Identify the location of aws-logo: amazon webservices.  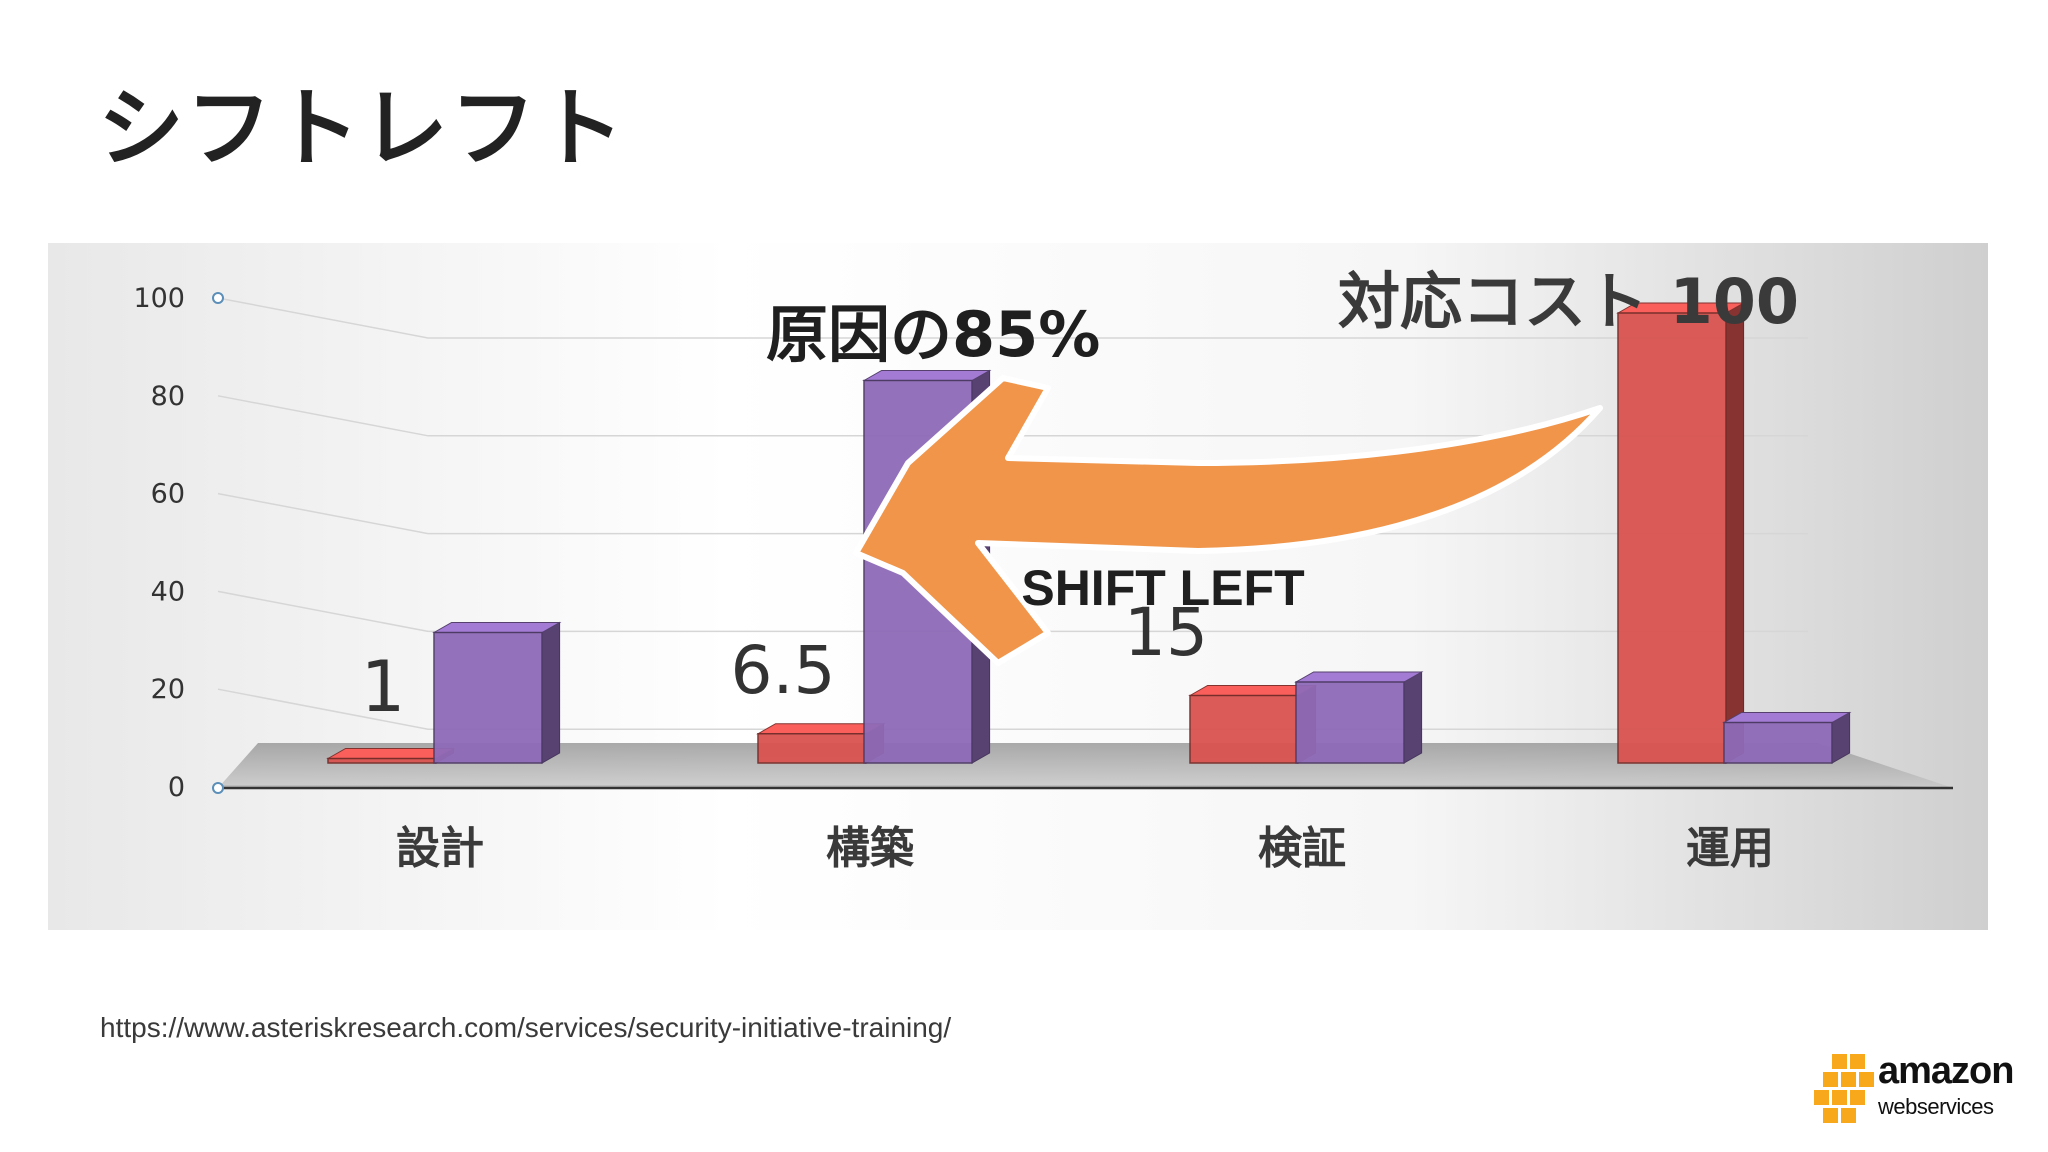
(1917, 1090).